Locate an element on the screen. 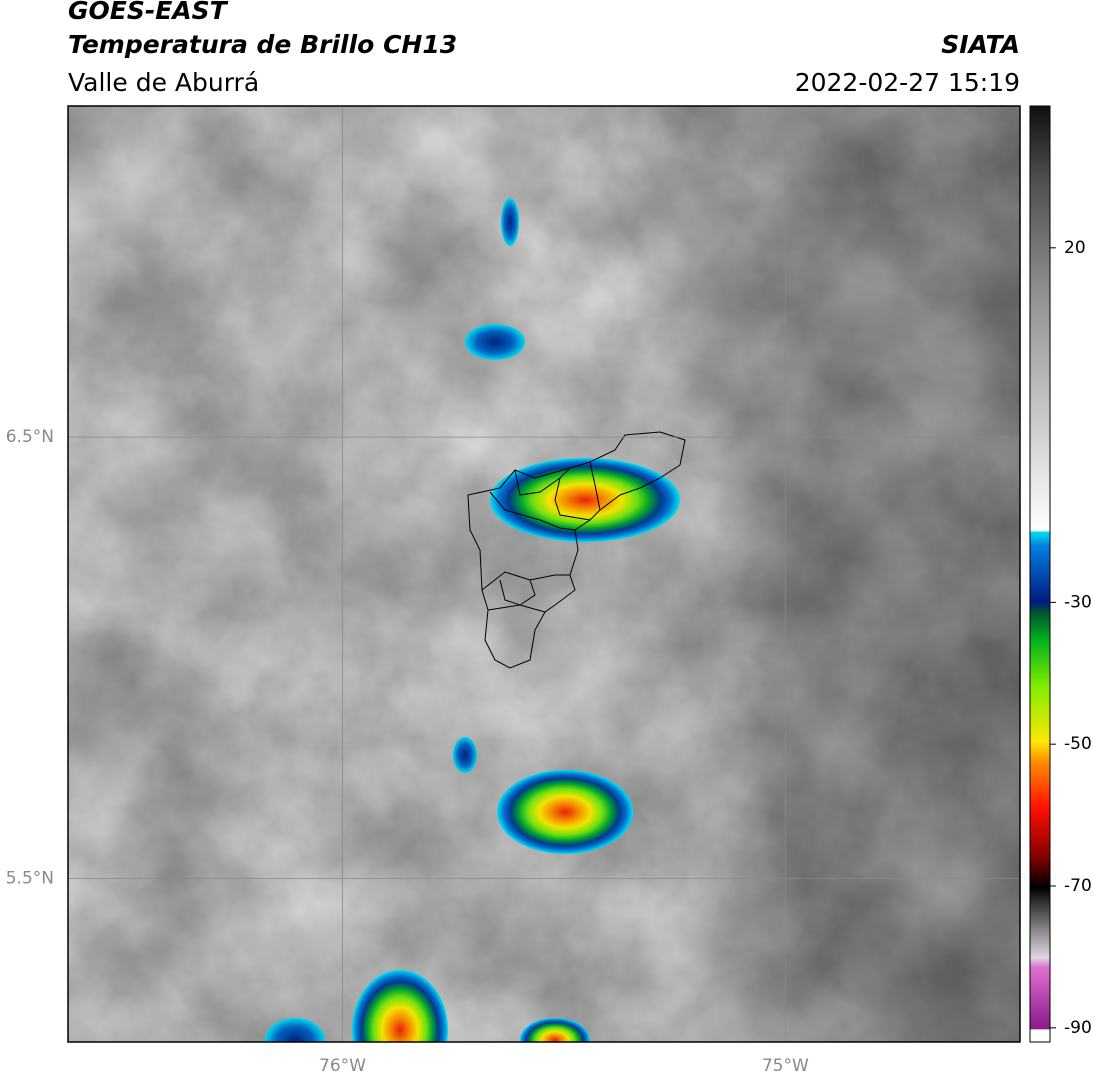 This screenshot has width=1094, height=1082. colorbar-tick-label: -50 is located at coordinates (1078, 744).